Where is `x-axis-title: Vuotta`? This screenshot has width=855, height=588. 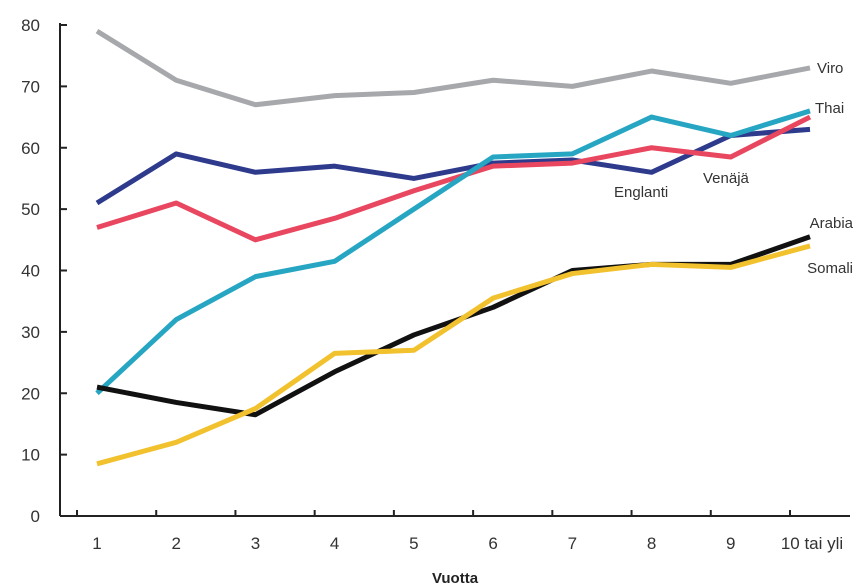
x-axis-title: Vuotta is located at coordinates (455, 578).